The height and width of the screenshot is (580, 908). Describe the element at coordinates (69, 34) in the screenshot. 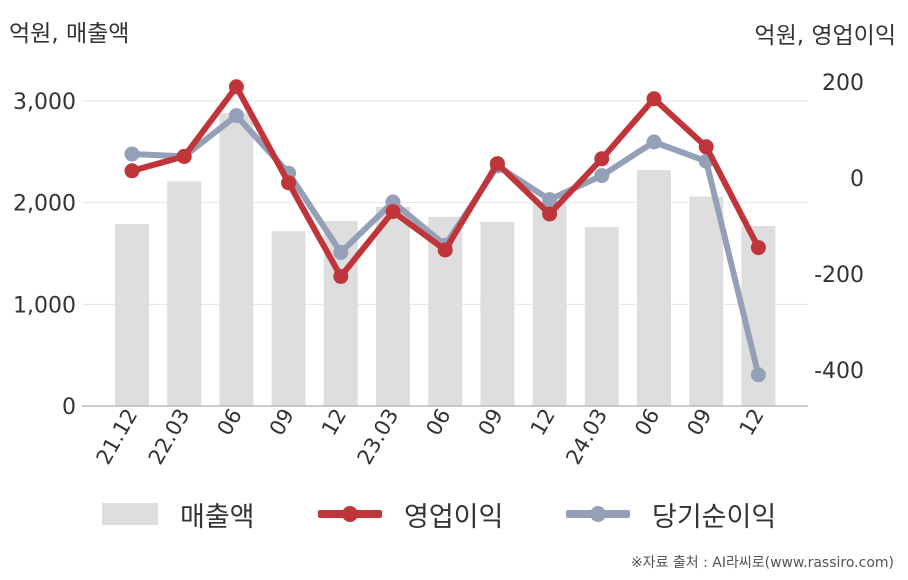

I see `left-axis-unit: 억원, 매출액` at that location.